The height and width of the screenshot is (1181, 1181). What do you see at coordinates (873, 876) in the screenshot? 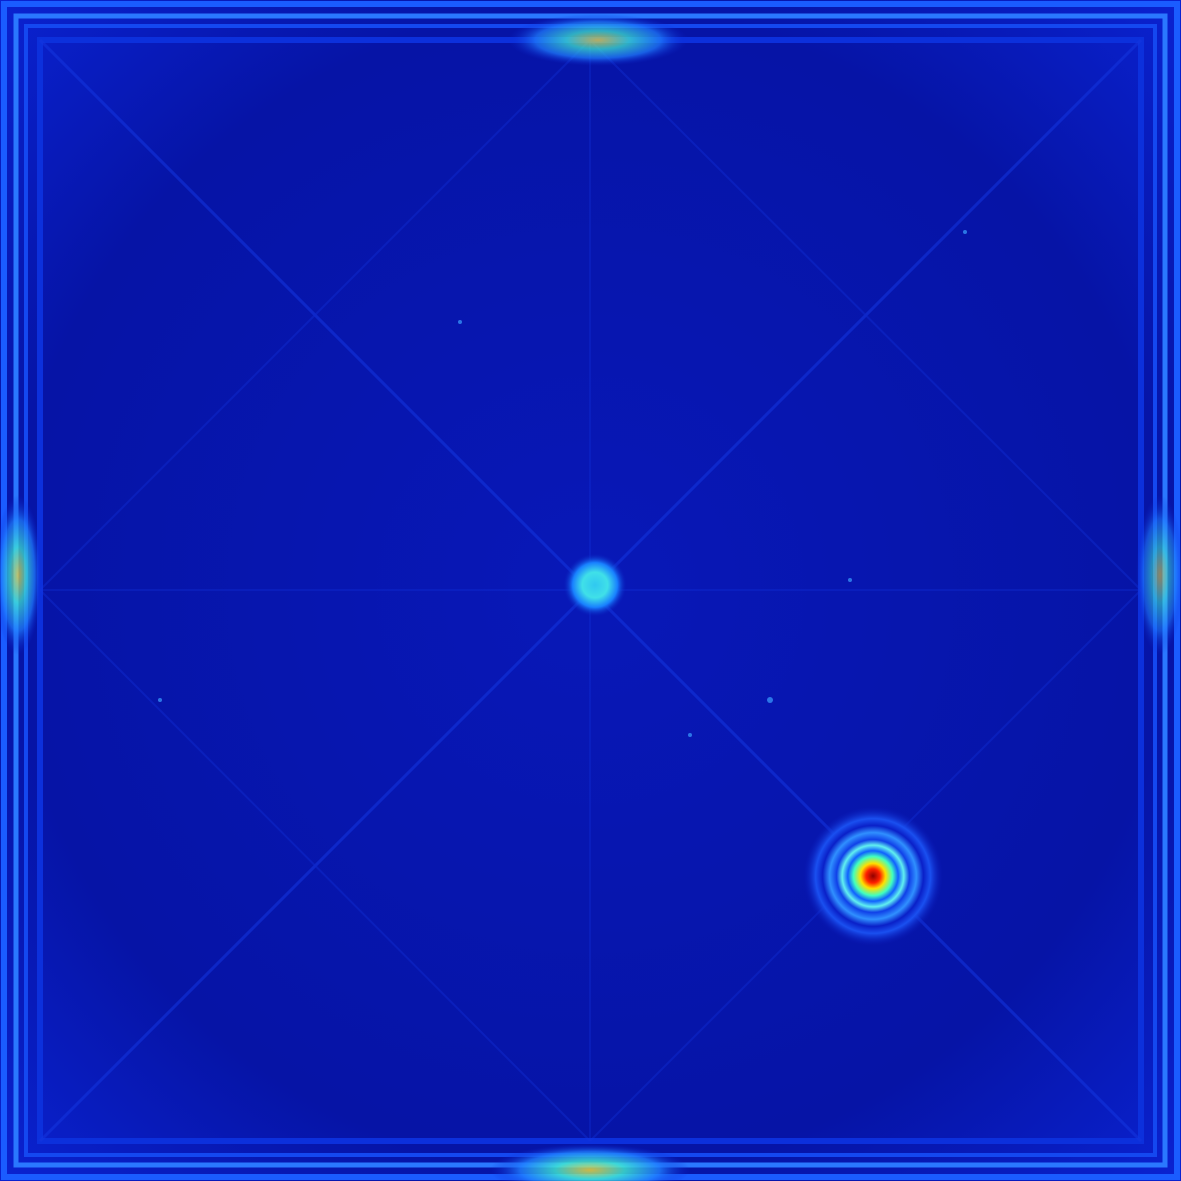
I see `hot-spot` at bounding box center [873, 876].